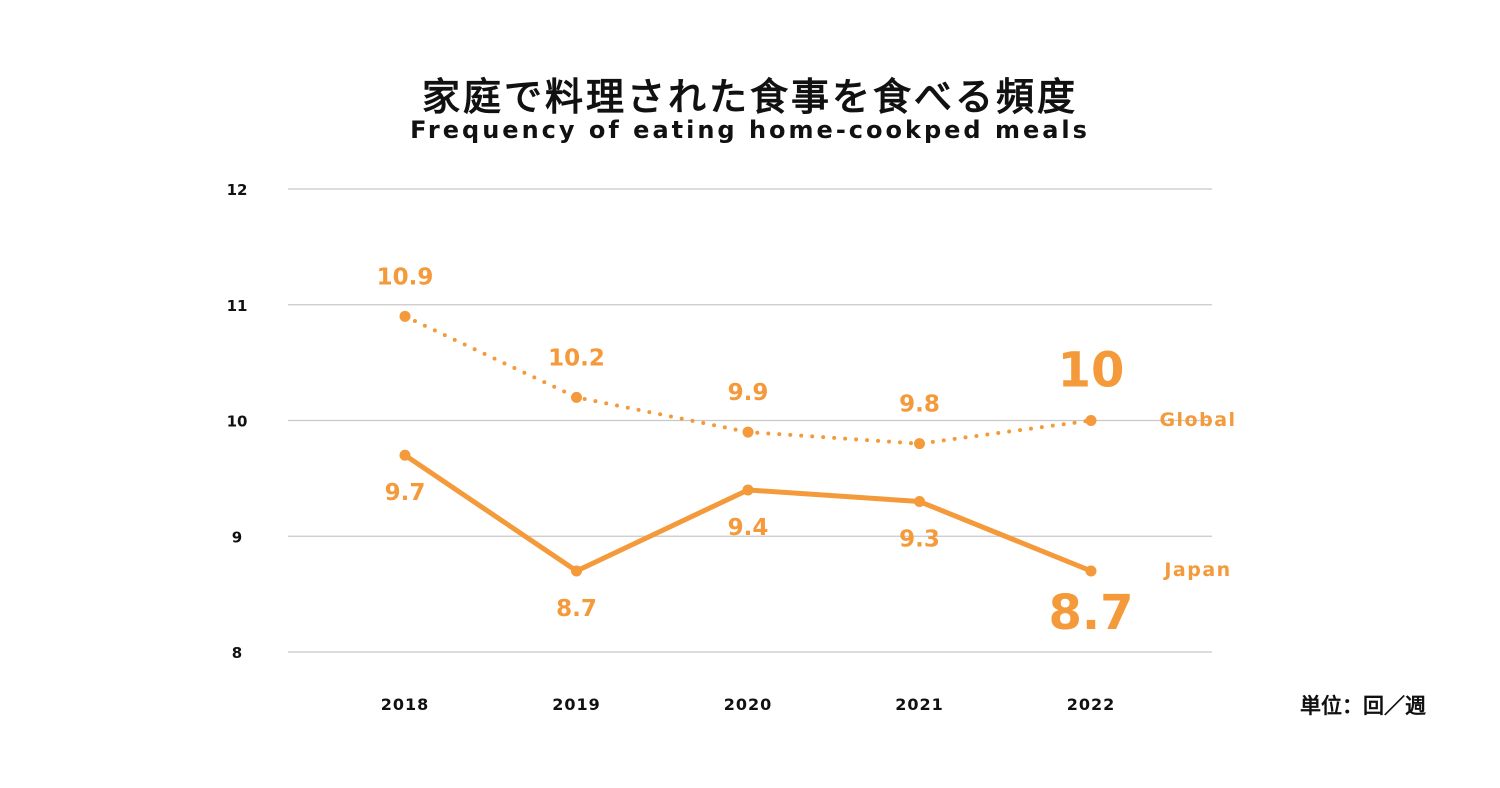  I want to click on unit-label: 単位：回／週, so click(1363, 706).